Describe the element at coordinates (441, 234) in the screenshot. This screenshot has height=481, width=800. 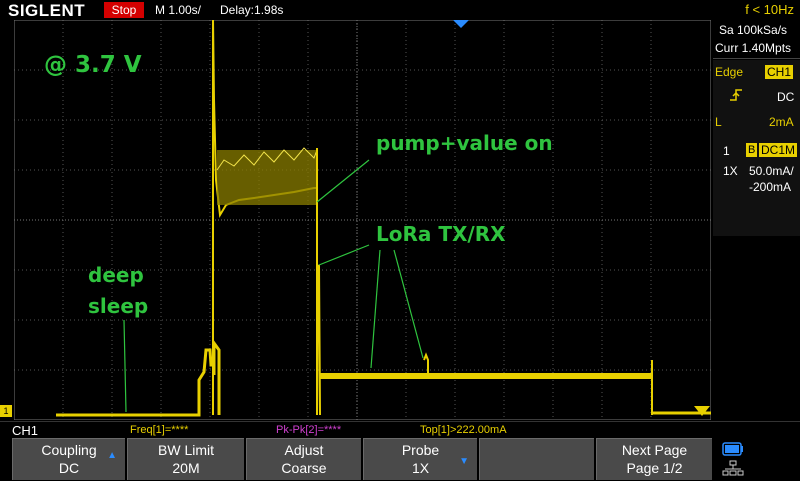
I see `lora-annotation: LoRa TX/RX` at that location.